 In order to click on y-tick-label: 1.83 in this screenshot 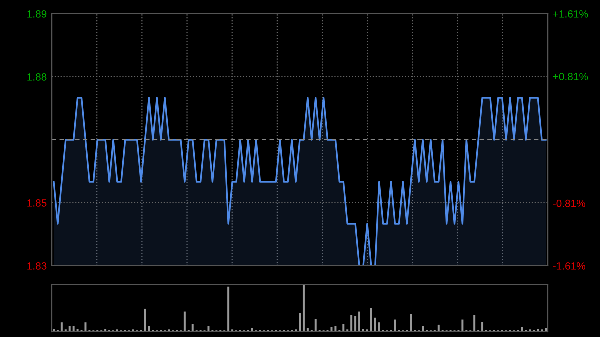, I will do `click(37, 266)`.